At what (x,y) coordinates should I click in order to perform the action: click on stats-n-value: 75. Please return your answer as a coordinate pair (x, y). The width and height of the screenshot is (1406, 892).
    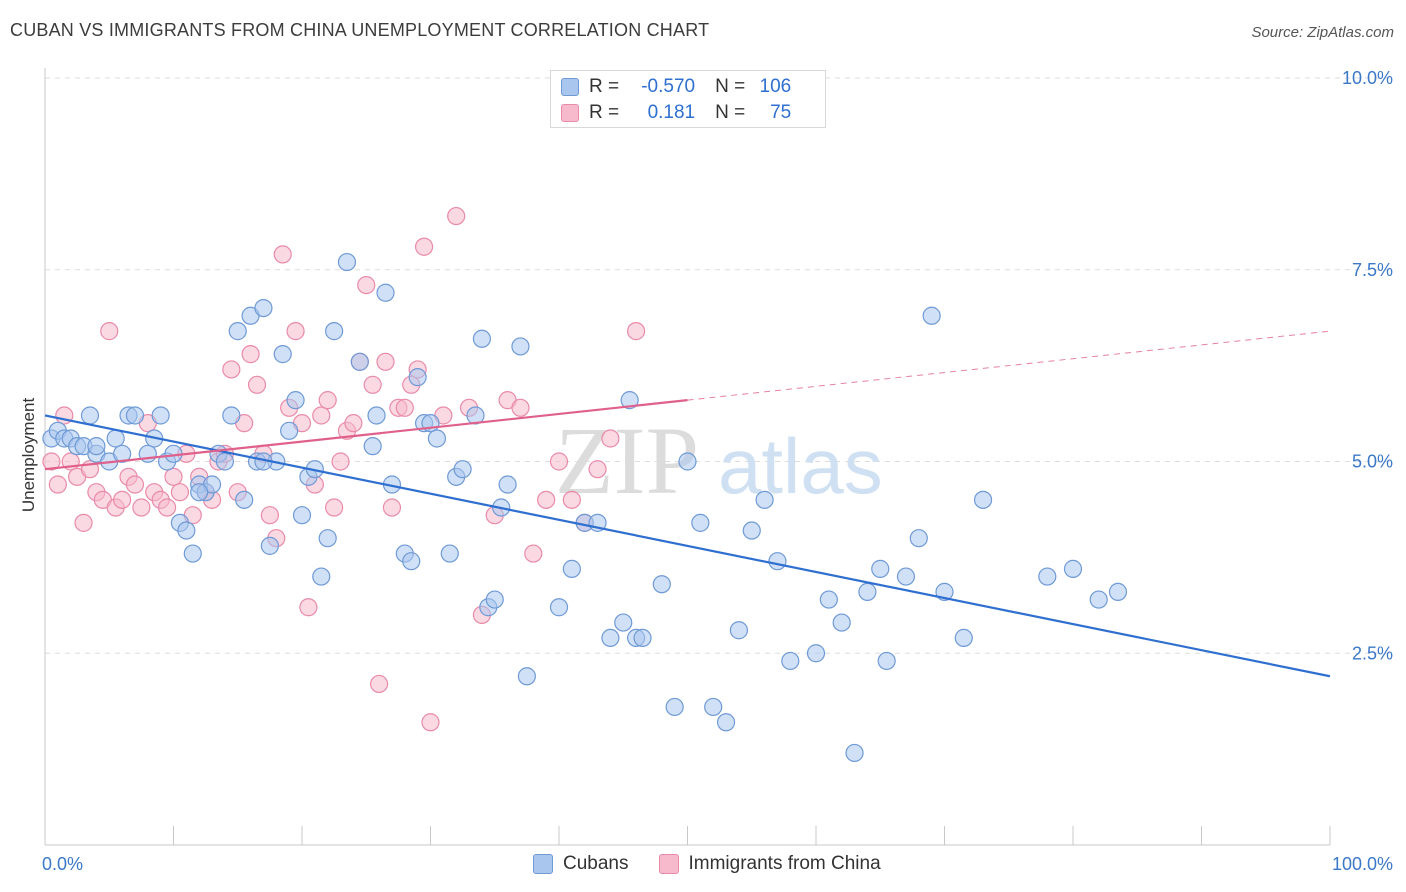
    Looking at the image, I should click on (781, 112).